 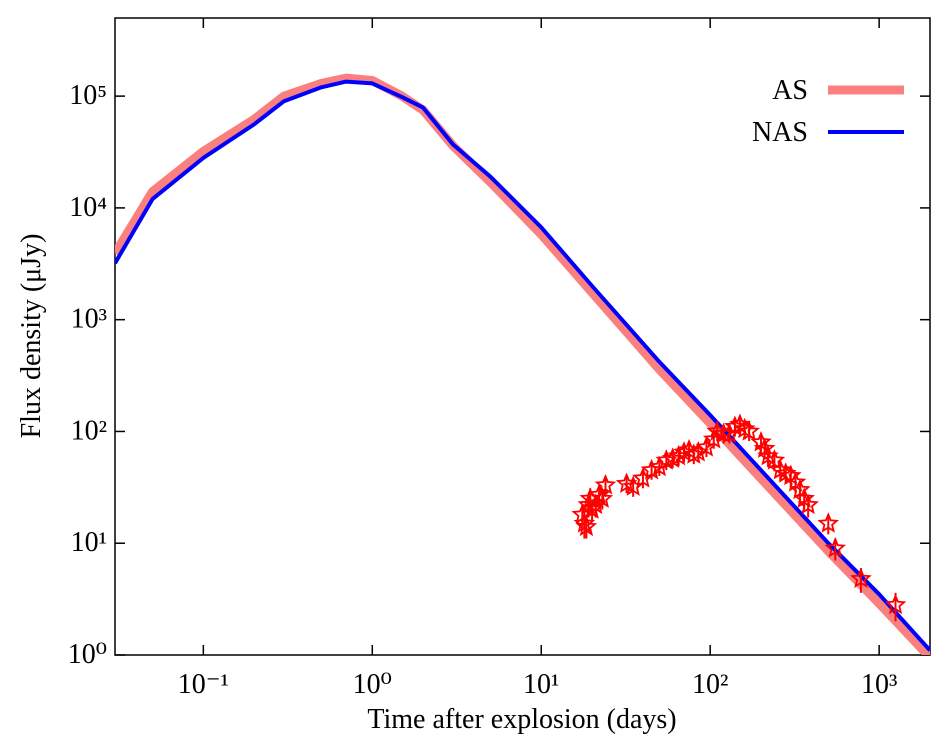 What do you see at coordinates (89, 542) in the screenshot?
I see `y-tick-label: 10¹` at bounding box center [89, 542].